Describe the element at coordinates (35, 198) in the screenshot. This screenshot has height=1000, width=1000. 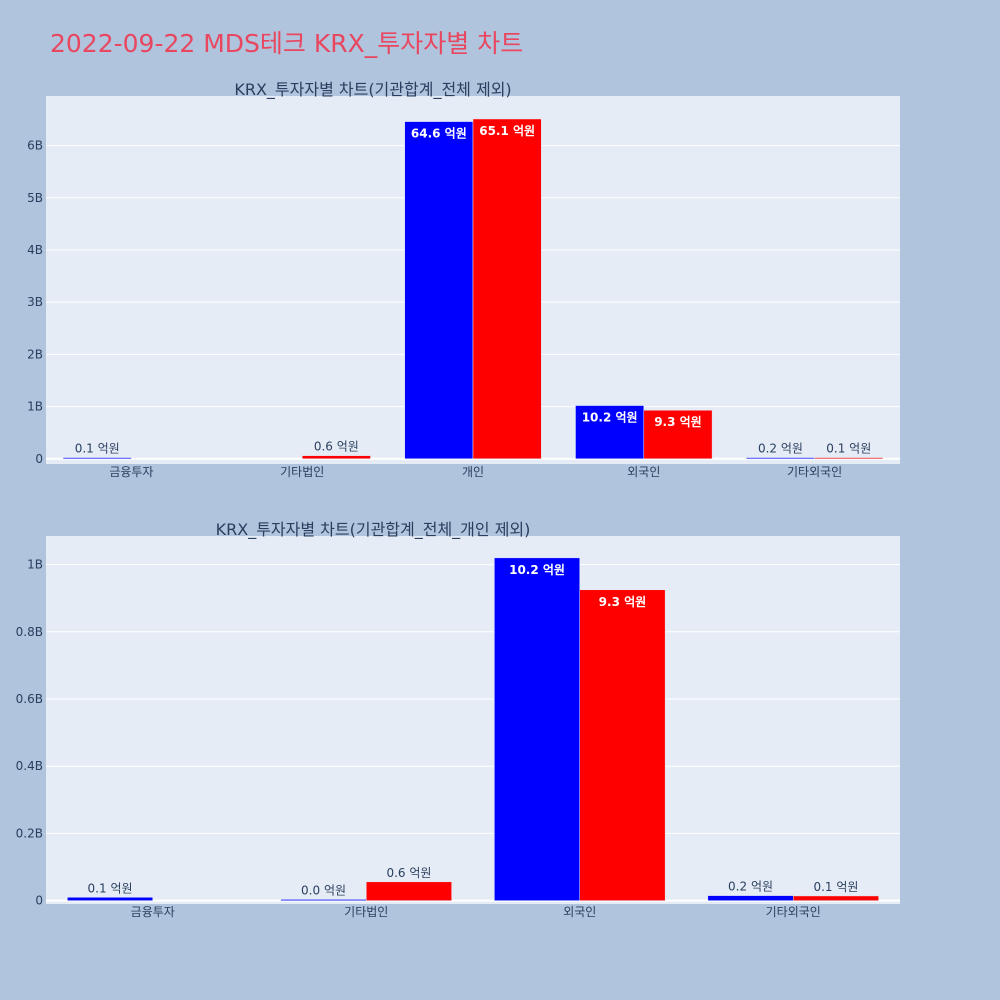
I see `y-tick-label: 5B` at that location.